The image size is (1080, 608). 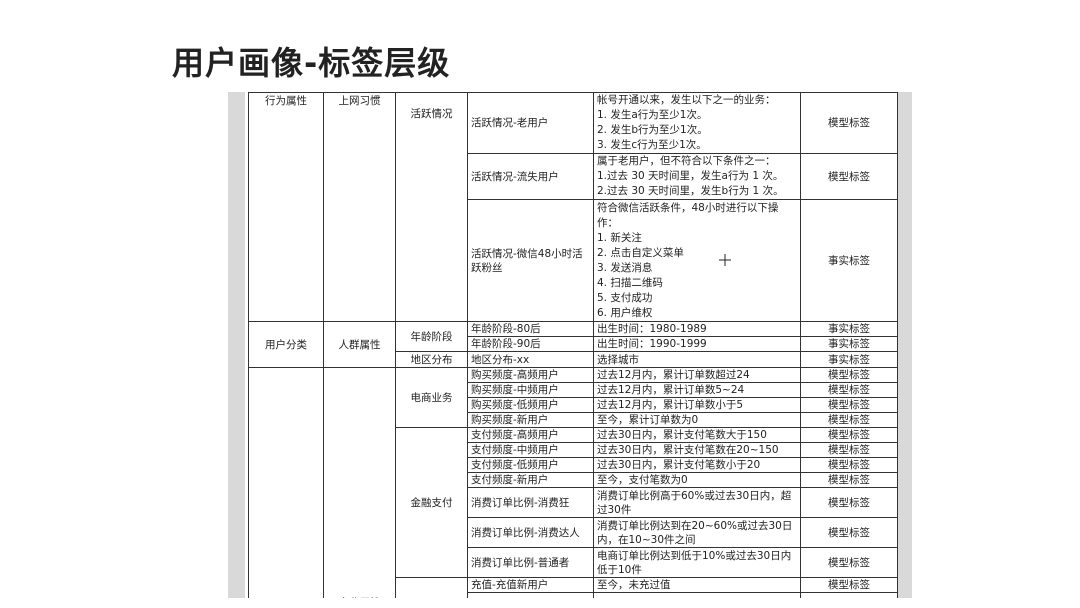 I want to click on table-cell: 过去12月内，累计订单数超过24, so click(x=697, y=375).